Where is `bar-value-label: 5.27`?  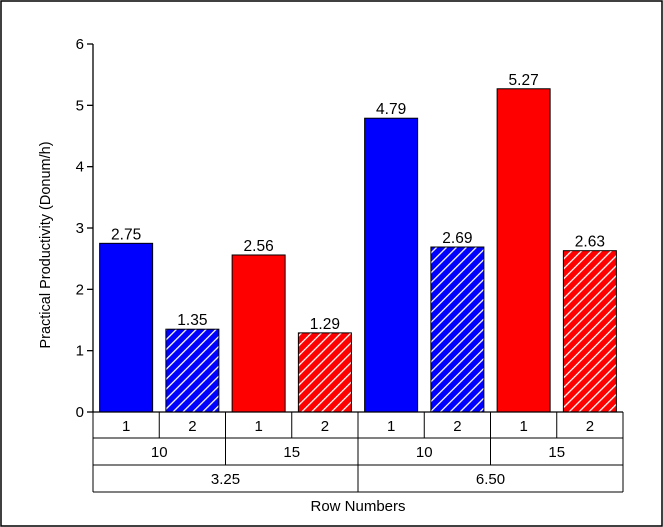 bar-value-label: 5.27 is located at coordinates (524, 80).